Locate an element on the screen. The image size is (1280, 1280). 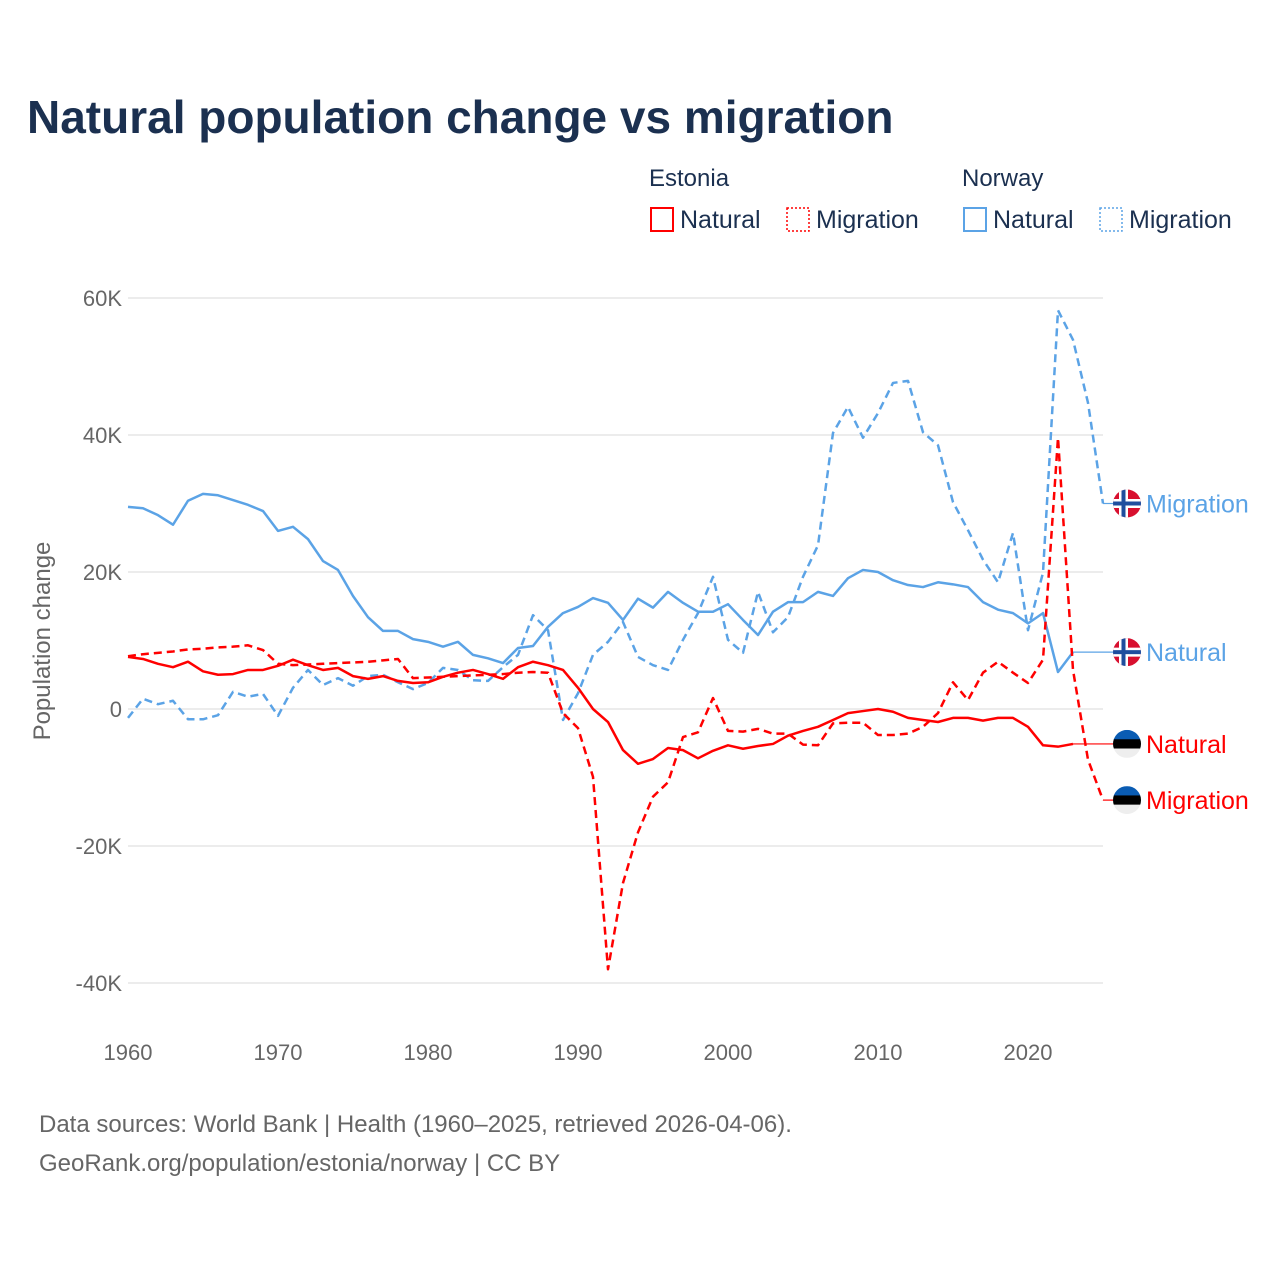
series-line-norway-natural is located at coordinates (600, 583).